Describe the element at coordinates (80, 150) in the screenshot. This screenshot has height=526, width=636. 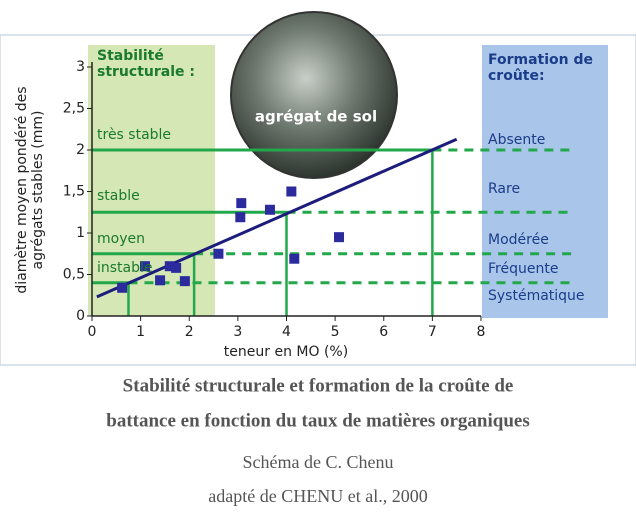
I see `y-tick-label: 2` at that location.